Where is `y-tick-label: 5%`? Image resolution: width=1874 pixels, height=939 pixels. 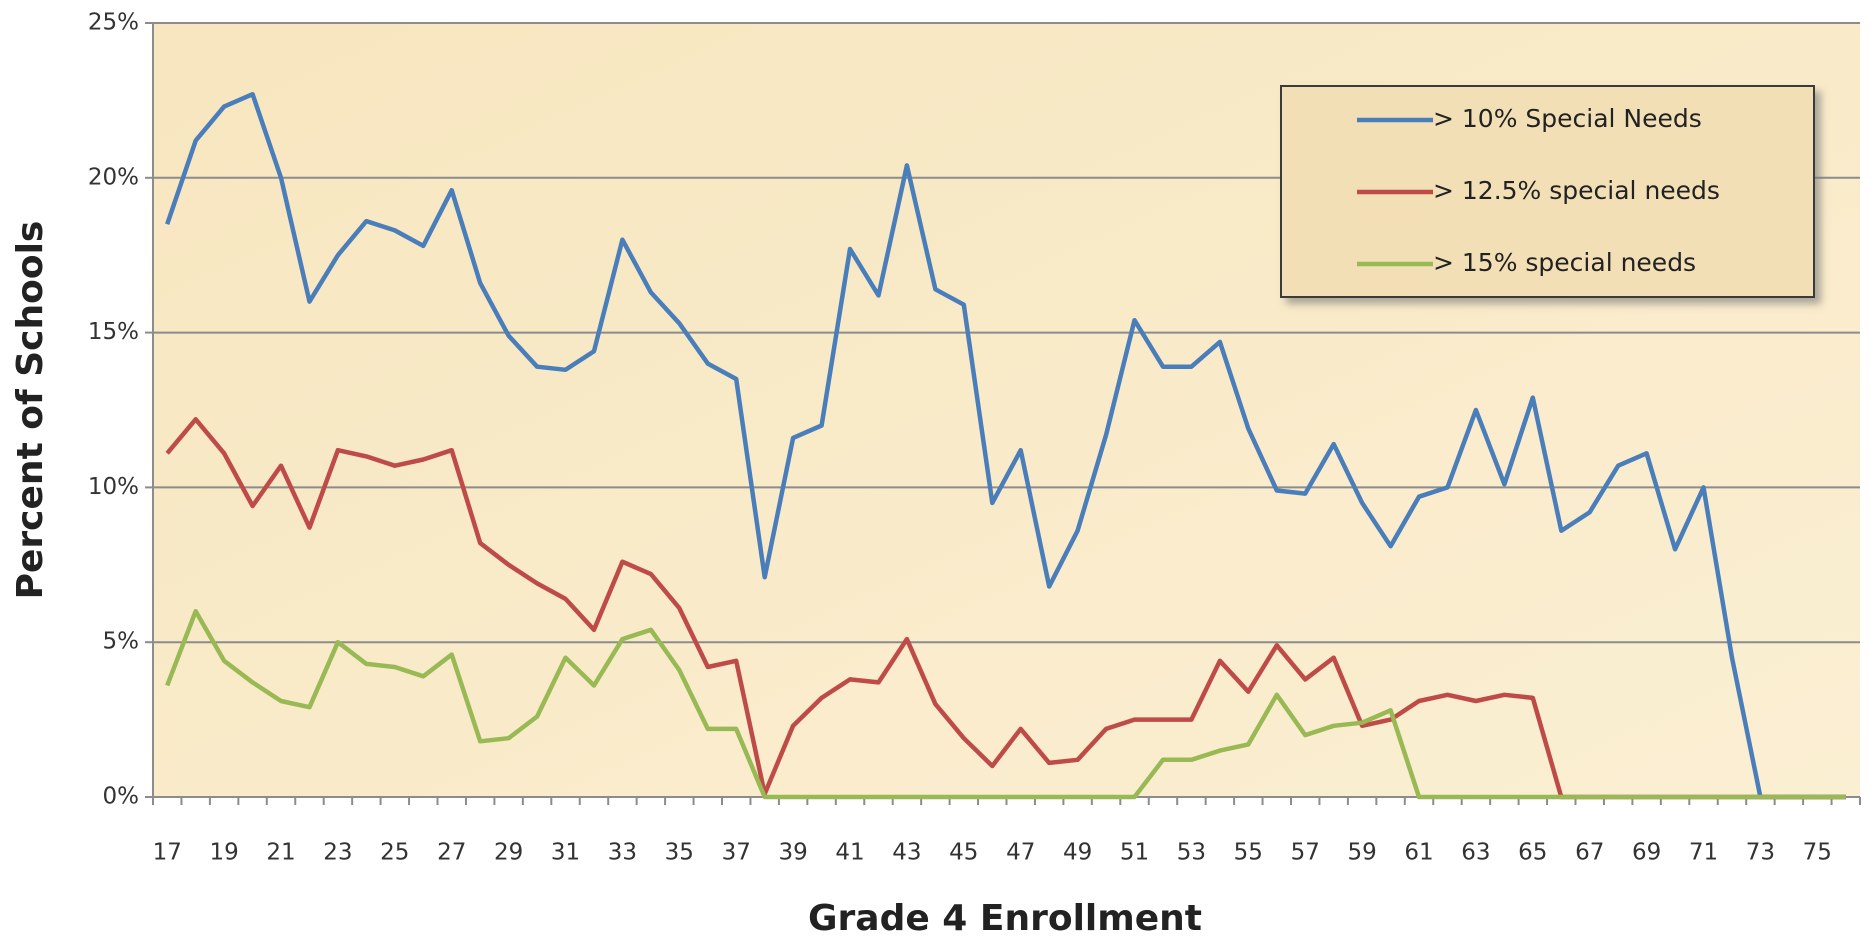
y-tick-label: 5% is located at coordinates (121, 642).